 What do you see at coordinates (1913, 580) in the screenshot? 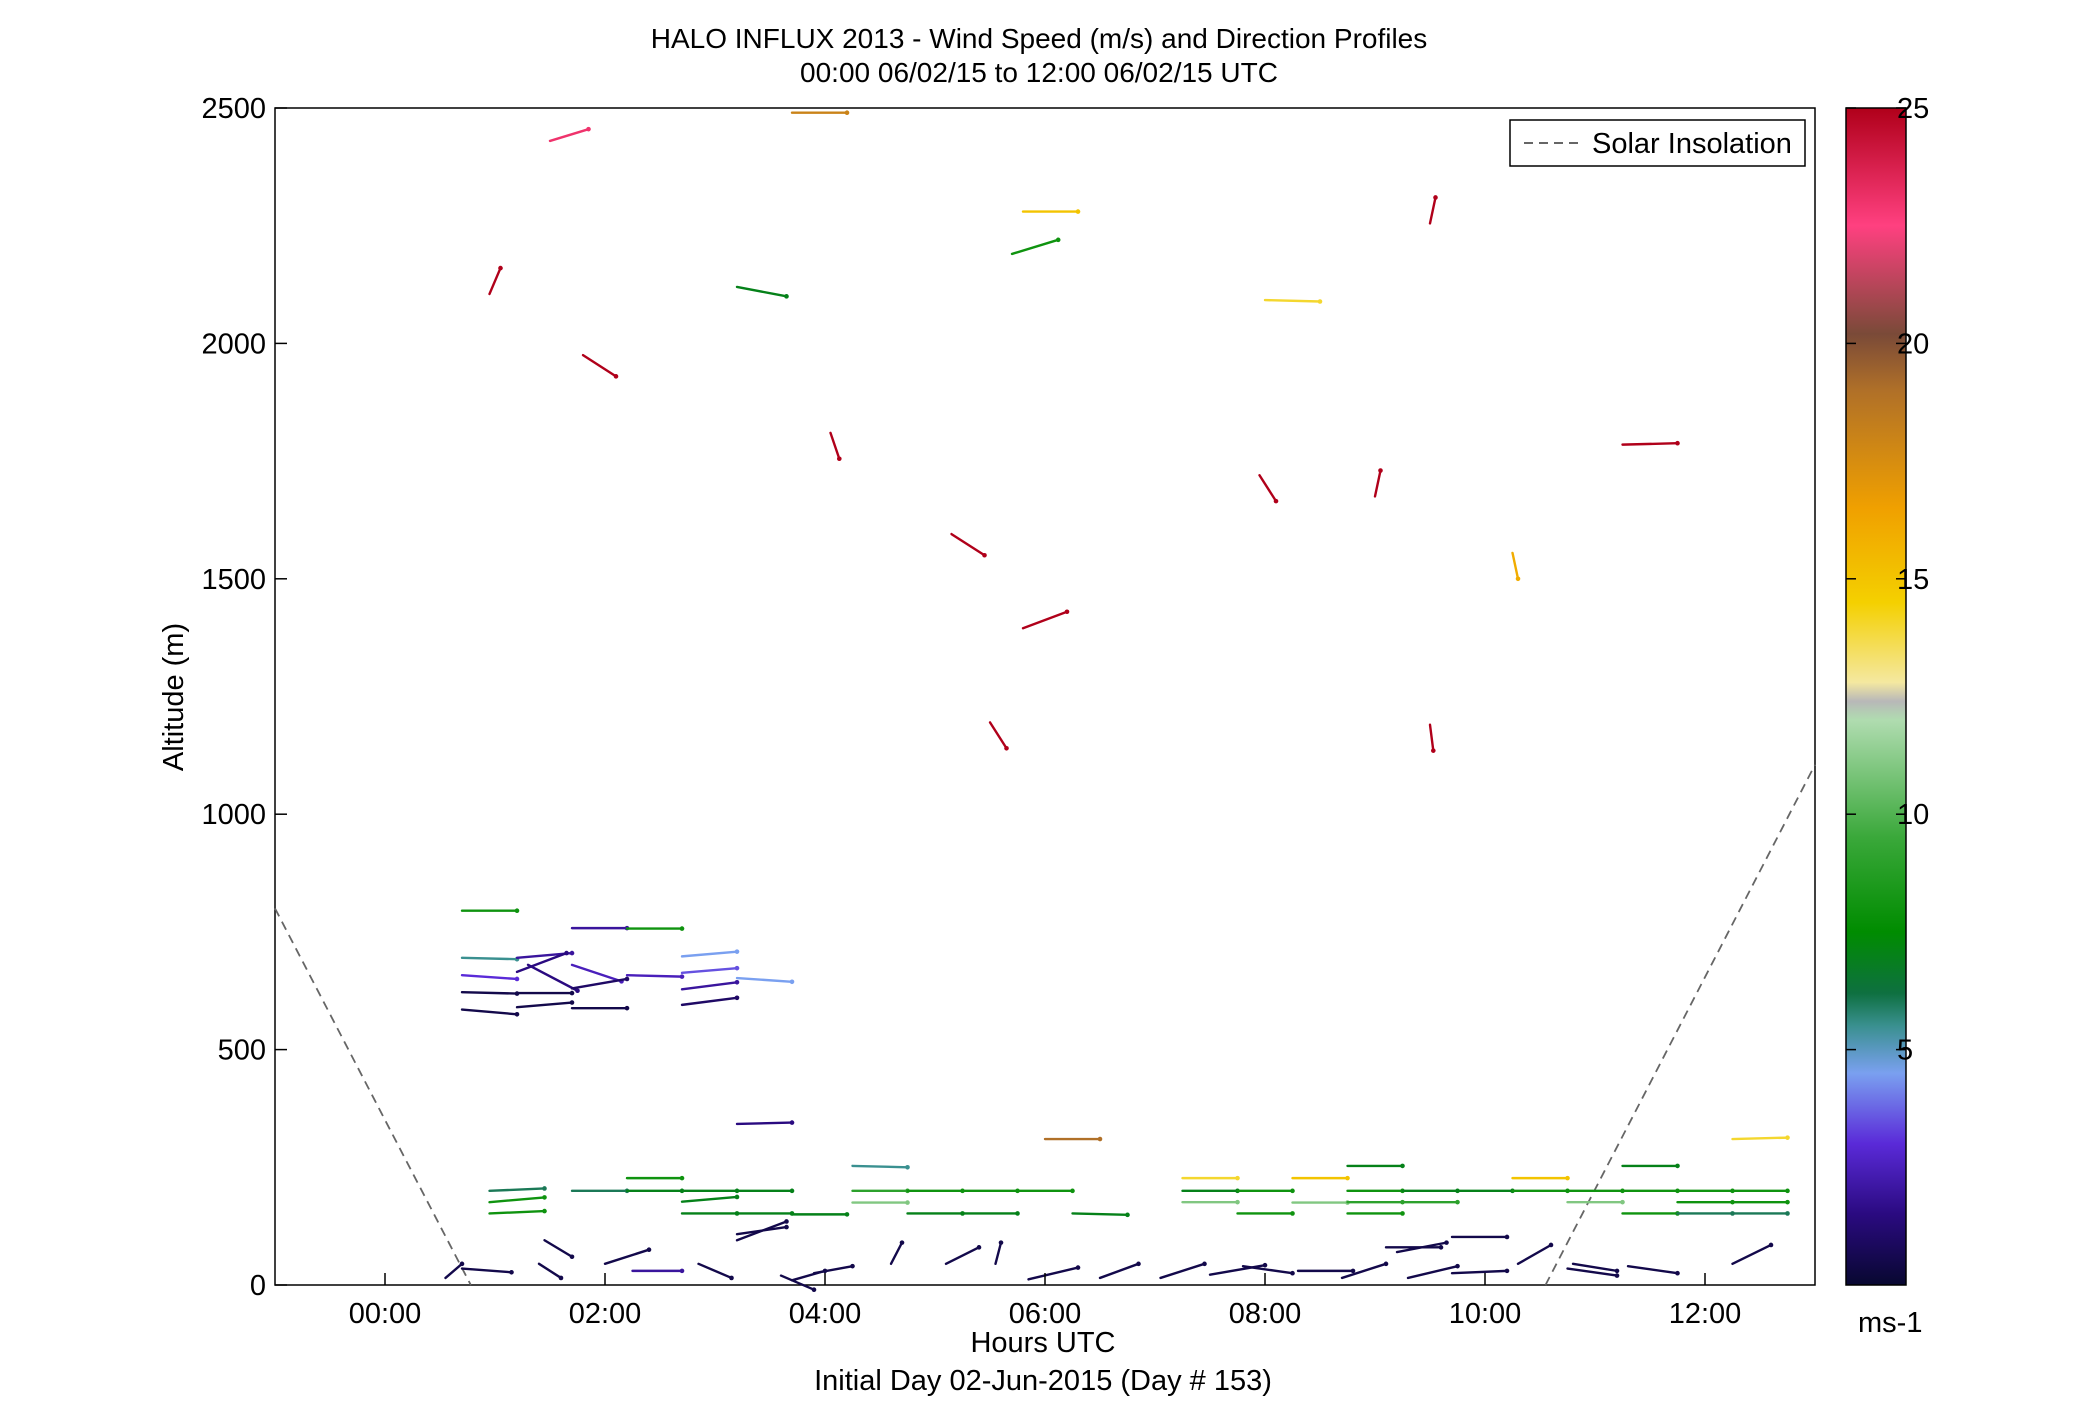
I see `colorbar-tick-label: 15` at bounding box center [1913, 580].